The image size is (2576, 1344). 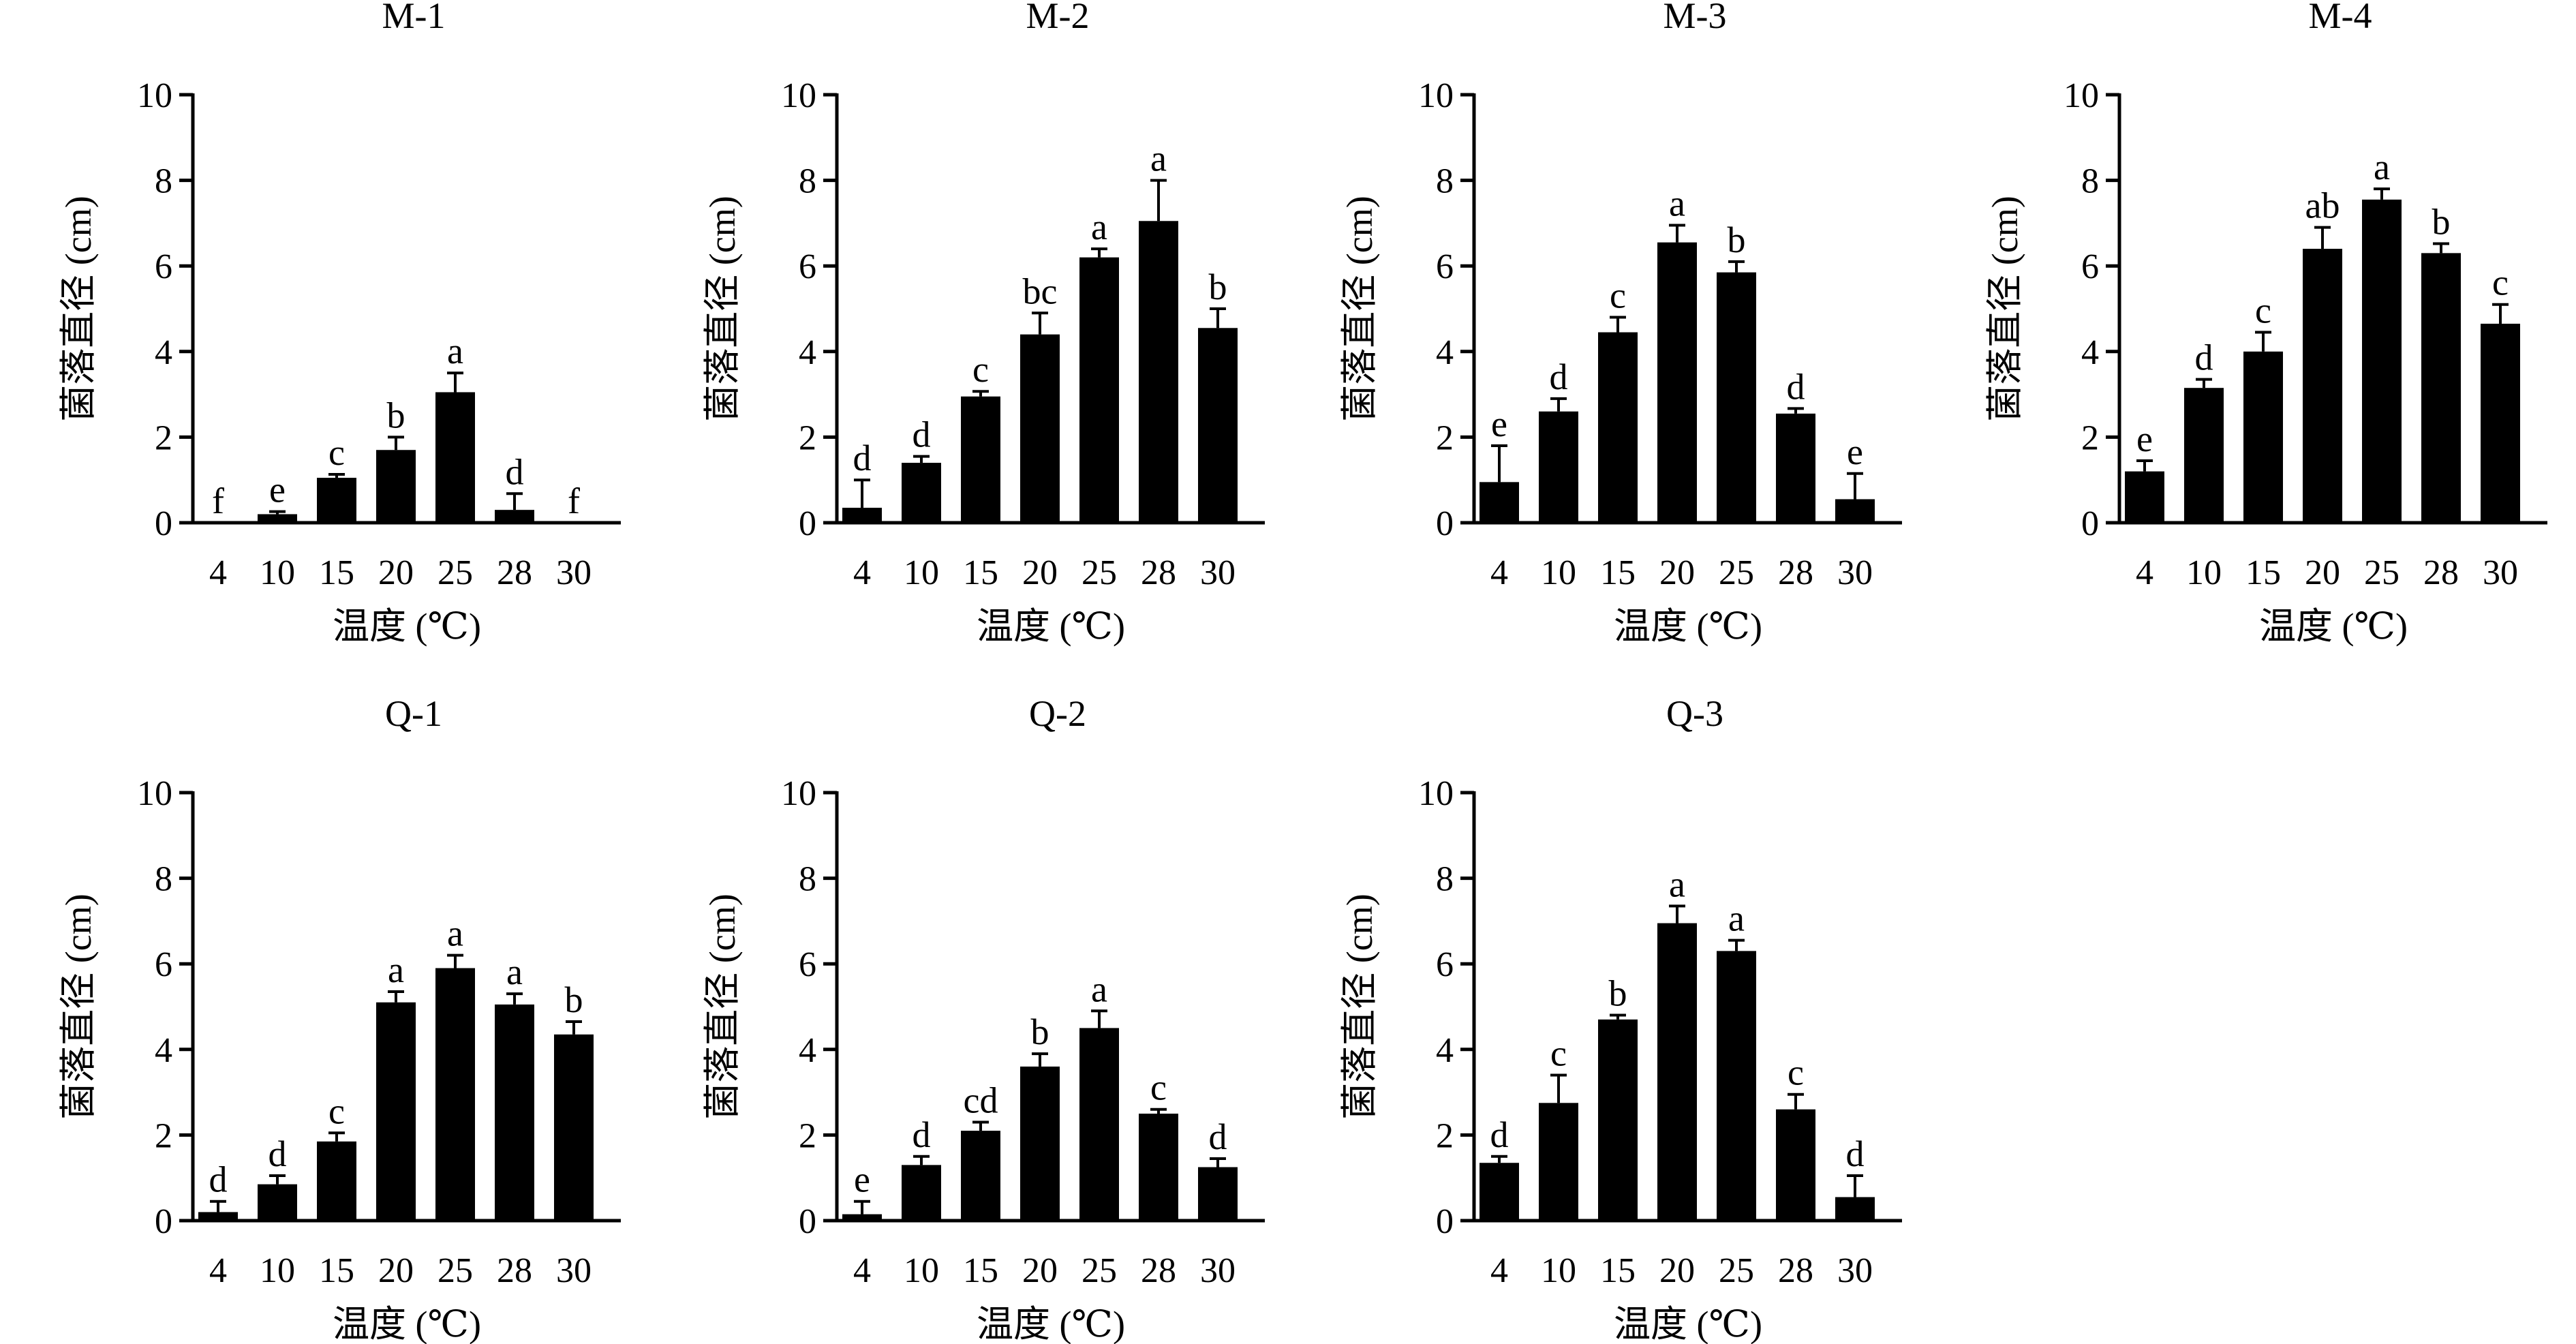 What do you see at coordinates (414, 18) in the screenshot?
I see `chart-title: M-1` at bounding box center [414, 18].